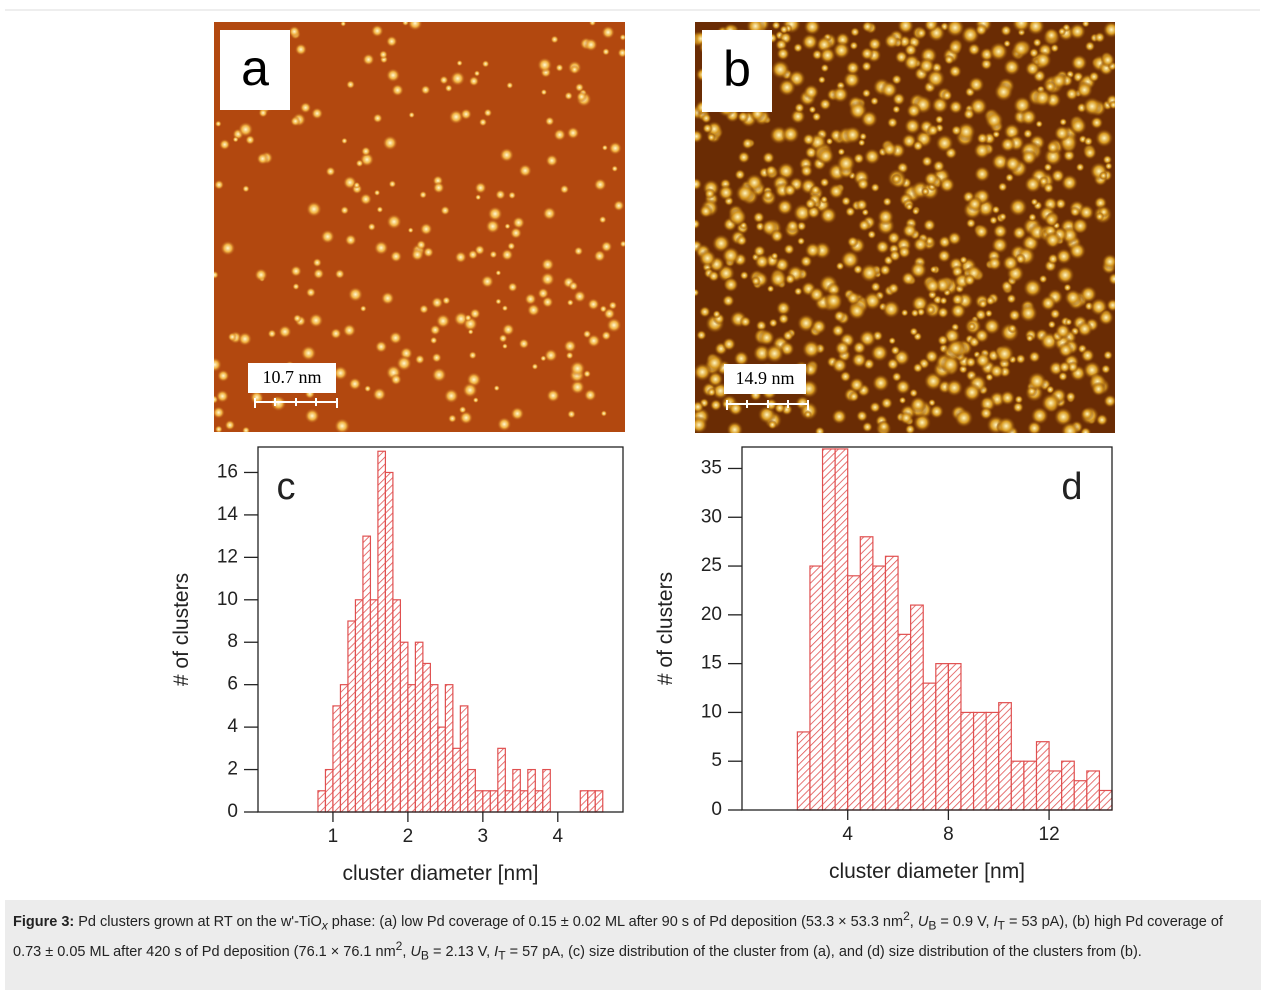  Describe the element at coordinates (200, 921) in the screenshot. I see `caption-text: Pd clusters grown at RT on the w'-TiO` at that location.